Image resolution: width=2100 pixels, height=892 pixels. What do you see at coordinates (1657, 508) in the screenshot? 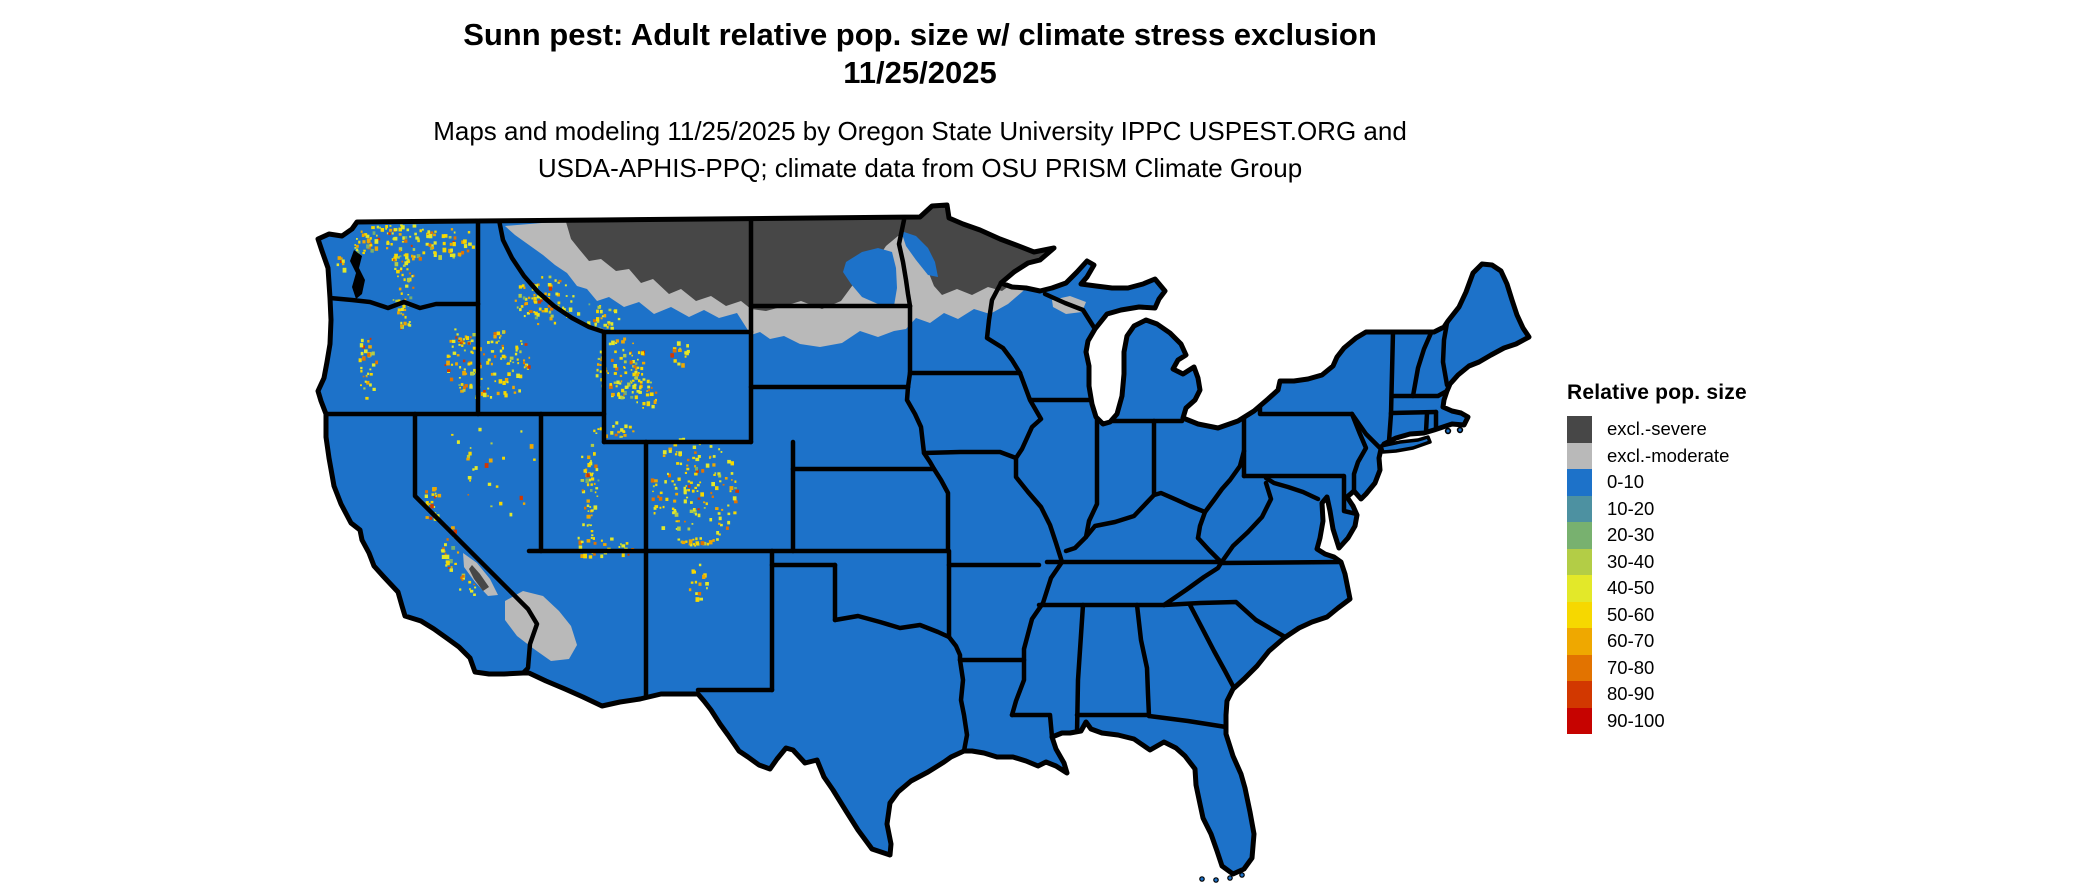
I see `legend-row: 10-20` at bounding box center [1657, 508].